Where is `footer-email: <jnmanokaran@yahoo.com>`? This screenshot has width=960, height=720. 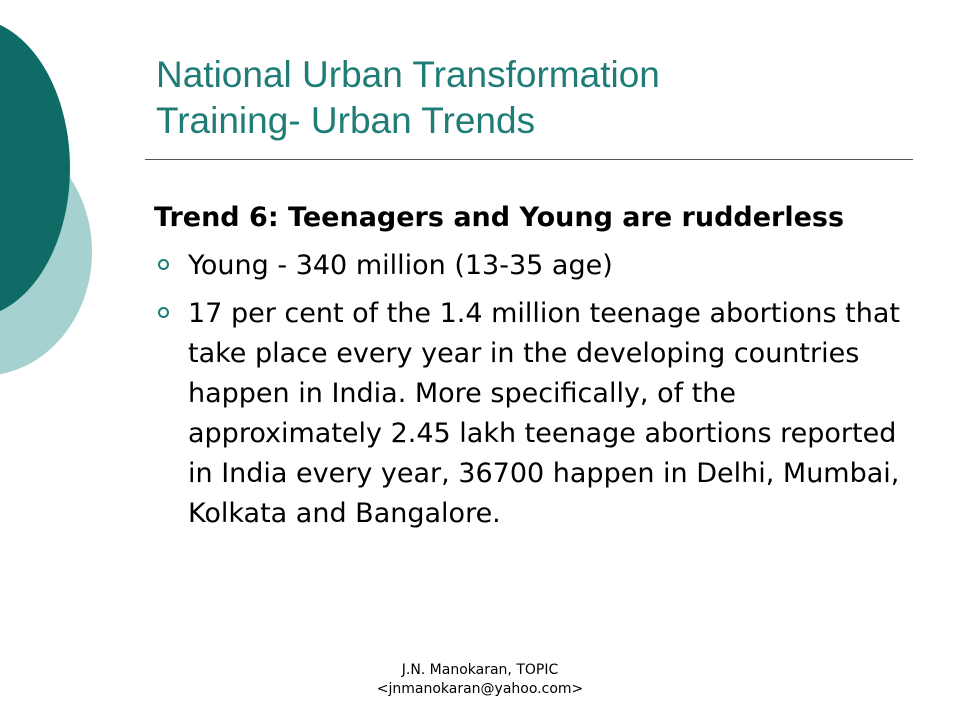
footer-email: <jnmanokaran@yahoo.com> is located at coordinates (480, 689).